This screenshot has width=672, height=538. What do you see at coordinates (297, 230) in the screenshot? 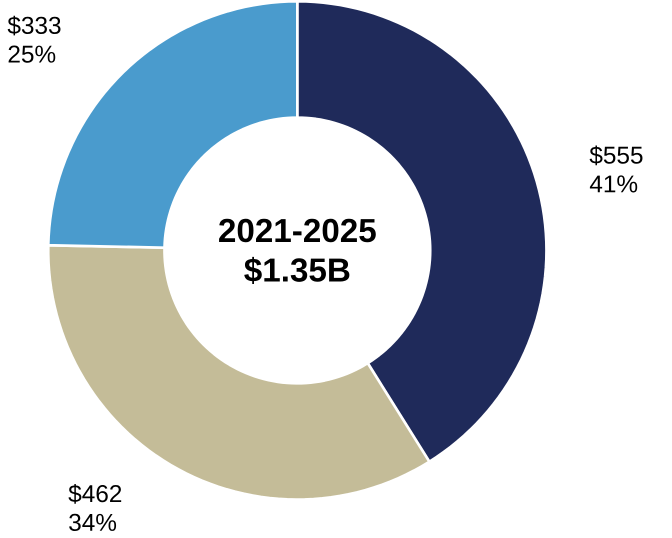
I see `text: 2021-2025` at bounding box center [297, 230].